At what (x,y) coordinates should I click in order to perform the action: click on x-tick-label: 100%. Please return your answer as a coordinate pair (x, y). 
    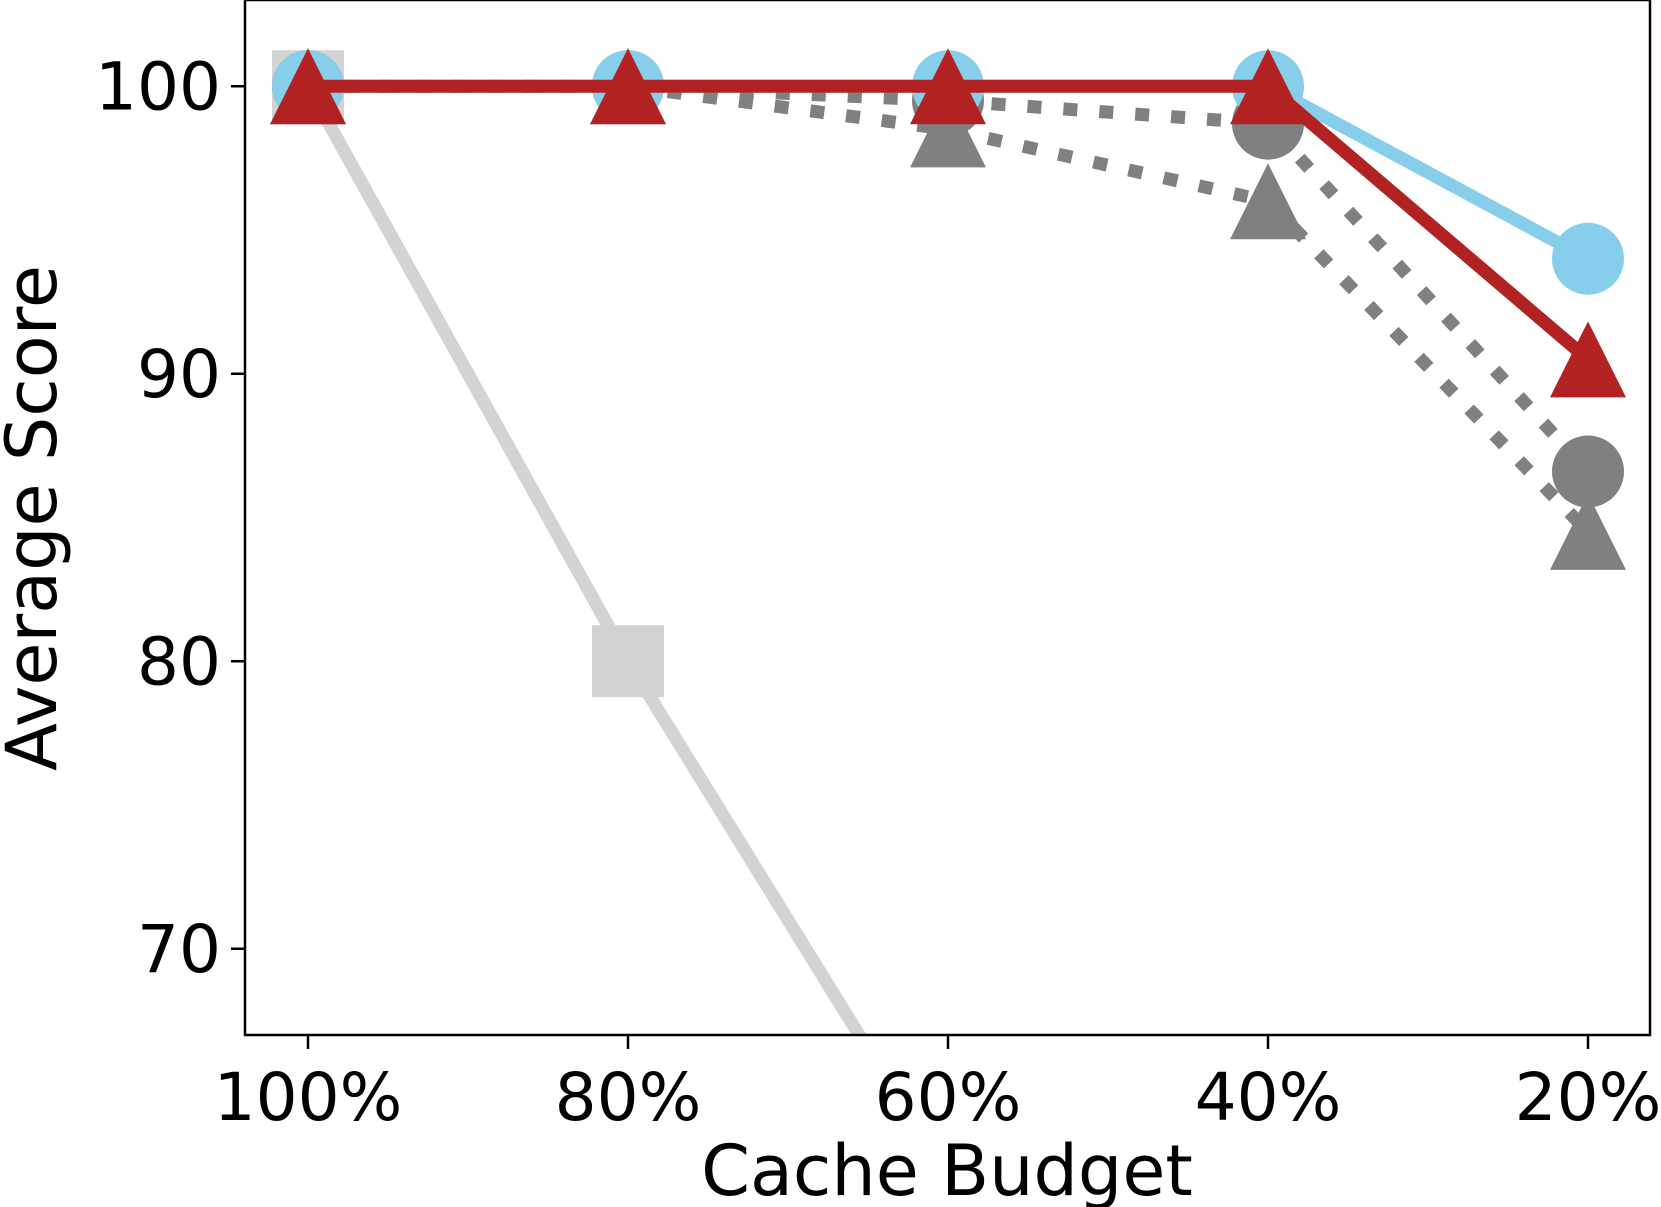
    Looking at the image, I should click on (308, 1097).